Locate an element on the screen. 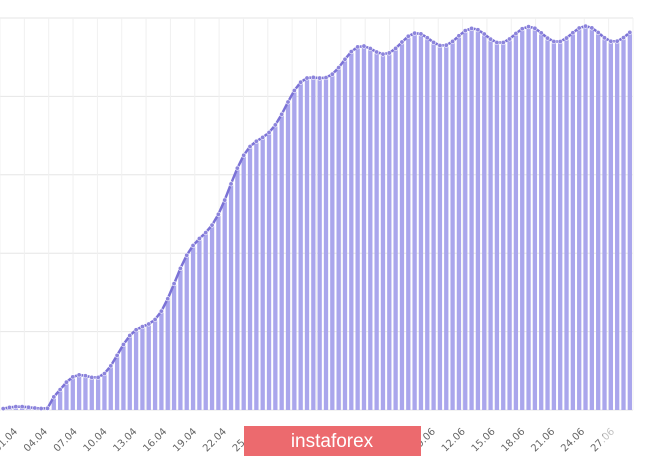 The height and width of the screenshot is (456, 665). x-tick-label: 22.04 is located at coordinates (215, 440).